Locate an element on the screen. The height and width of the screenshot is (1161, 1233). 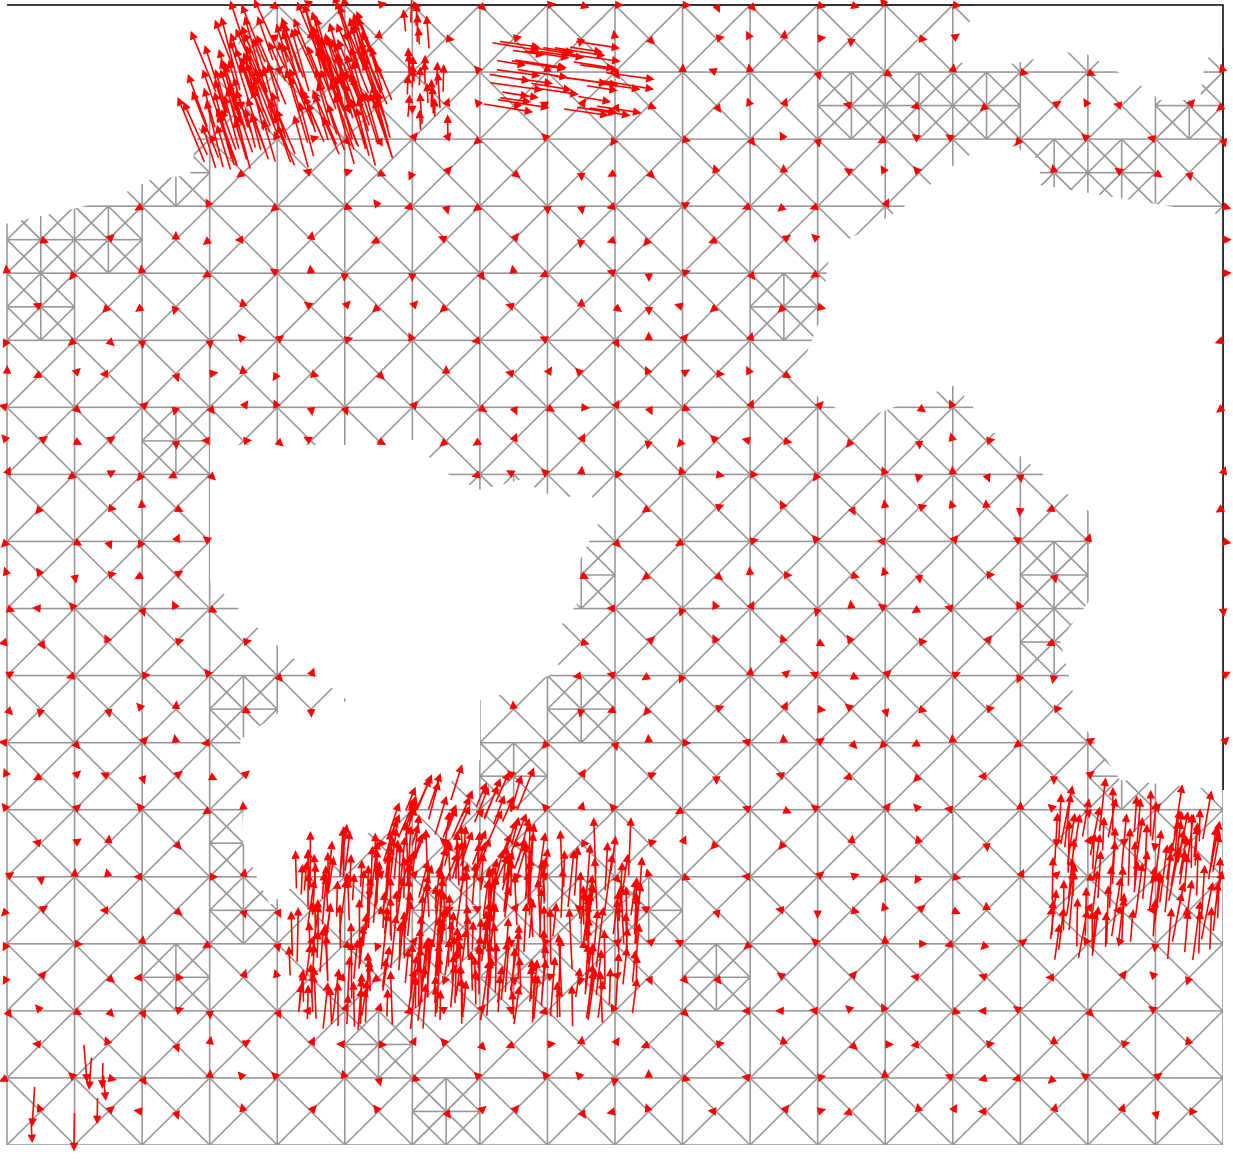
land-region is located at coordinates (1228, 967).